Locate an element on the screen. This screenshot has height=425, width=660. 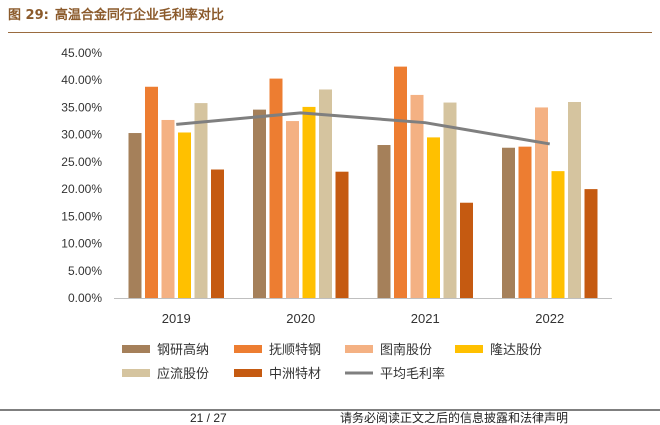
bar-2021-应流股份 is located at coordinates (450, 200).